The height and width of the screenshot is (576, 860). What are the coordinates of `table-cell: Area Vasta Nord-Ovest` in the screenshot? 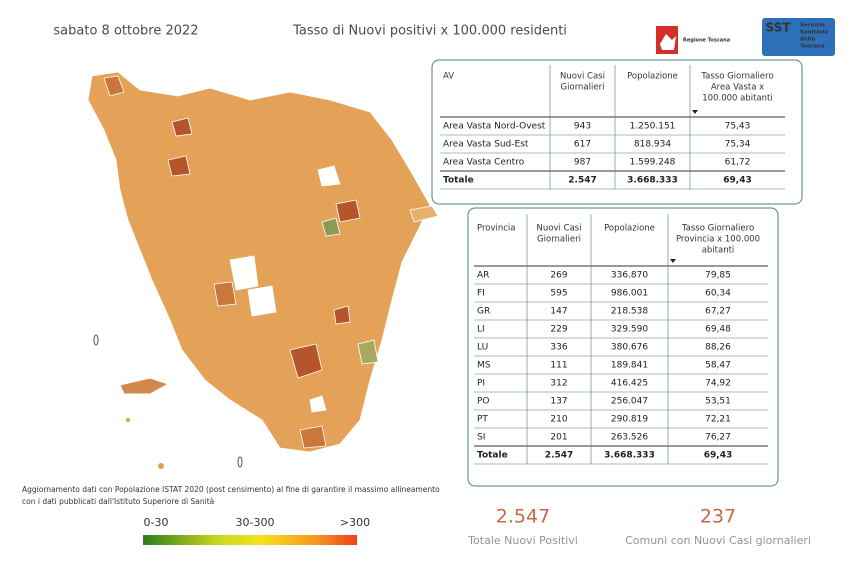 It's located at (494, 127).